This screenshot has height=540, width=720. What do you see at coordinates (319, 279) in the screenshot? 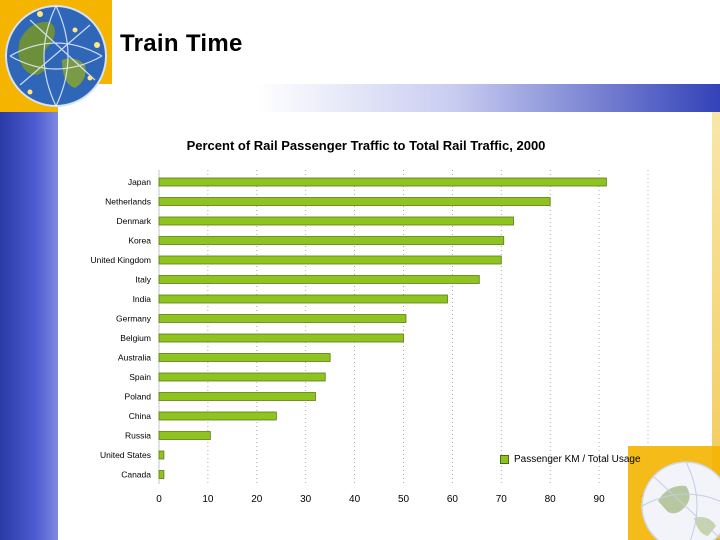
I see `bar-italy` at bounding box center [319, 279].